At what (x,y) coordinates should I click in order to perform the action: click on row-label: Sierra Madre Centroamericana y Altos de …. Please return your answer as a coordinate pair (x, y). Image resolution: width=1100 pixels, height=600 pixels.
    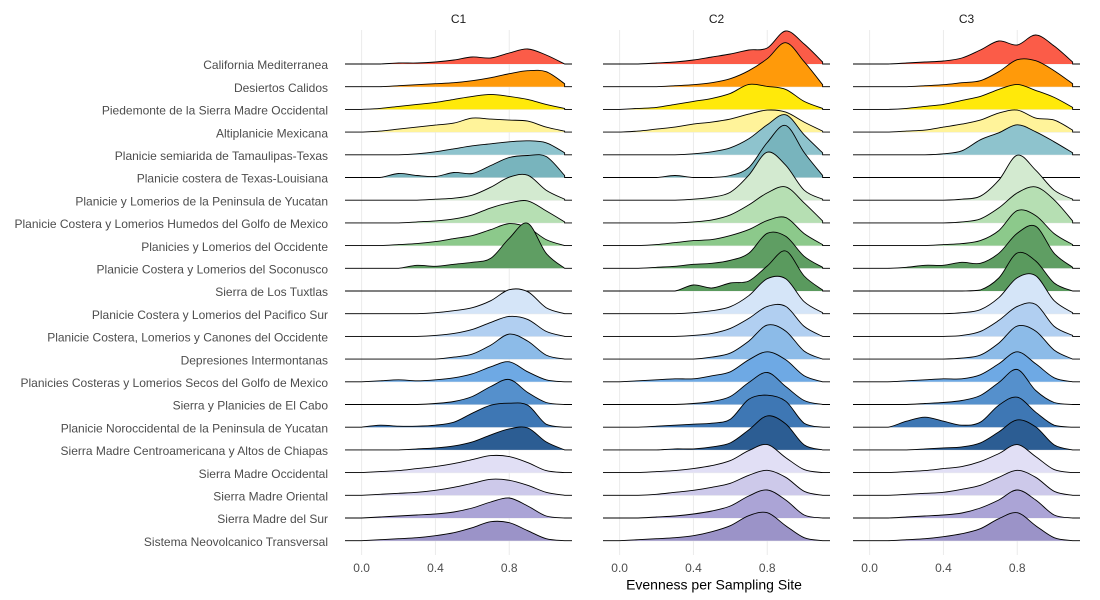
    Looking at the image, I should click on (194, 451).